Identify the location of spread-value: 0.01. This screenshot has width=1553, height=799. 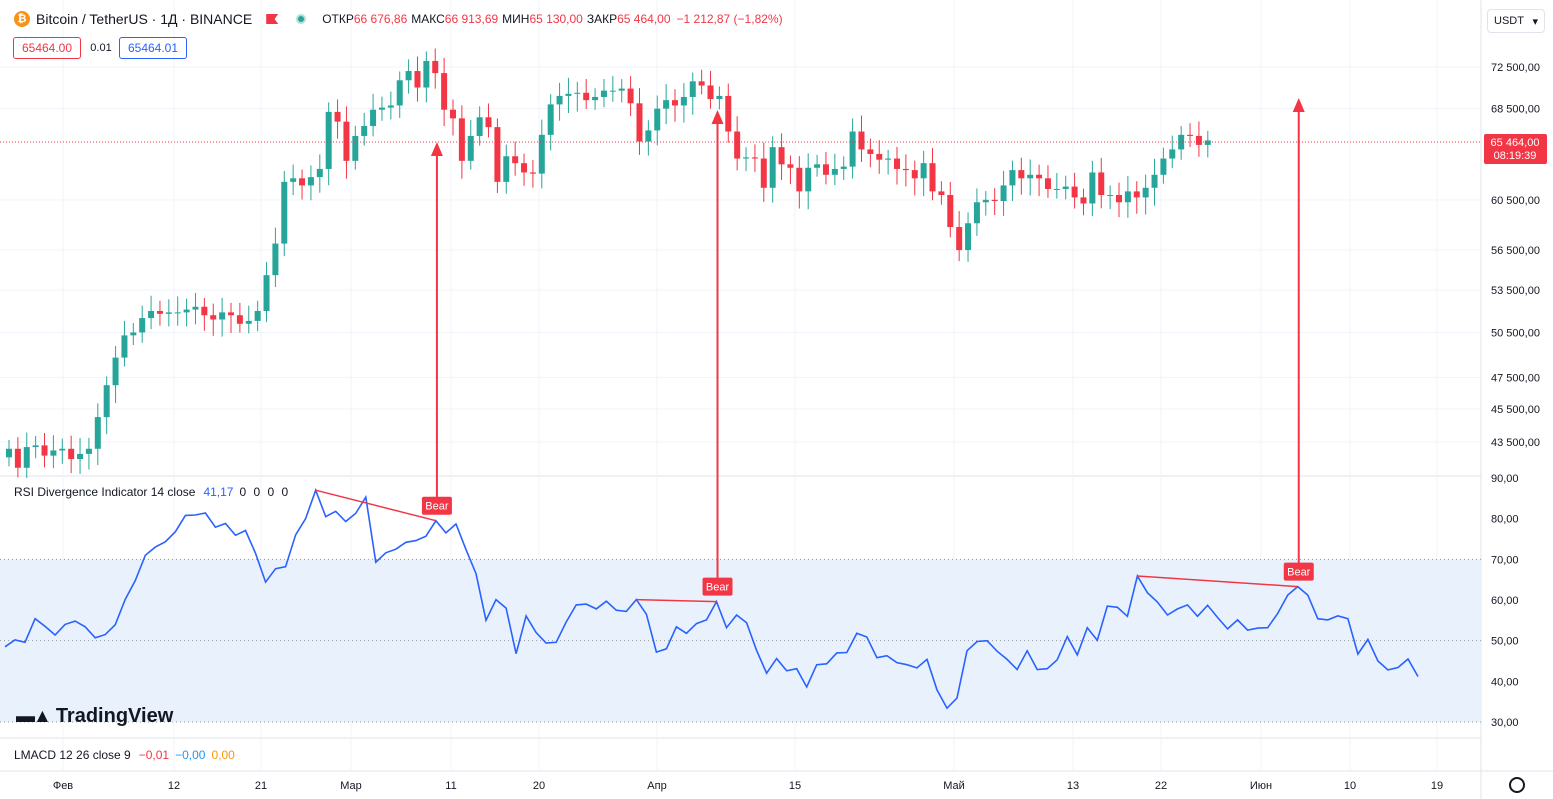
(101, 48).